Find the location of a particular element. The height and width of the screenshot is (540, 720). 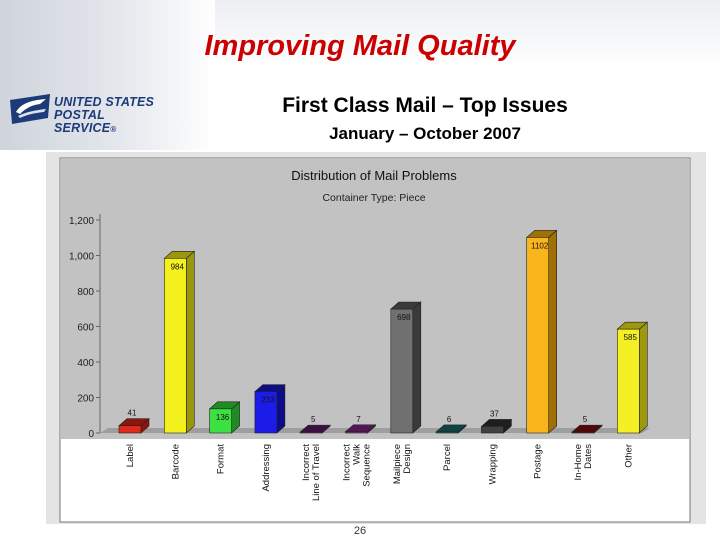

usps-logo: UNITED STATES POSTAL SERVICE® is located at coordinates (85, 114).